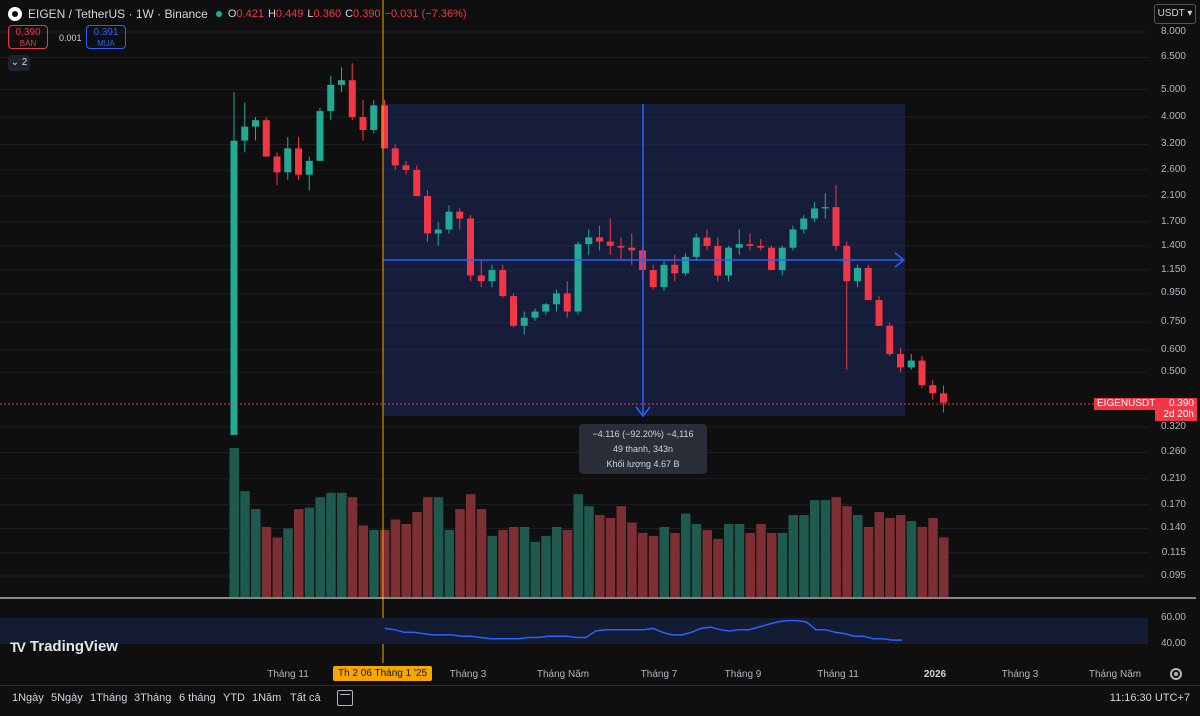 This screenshot has height=716, width=1200. I want to click on currency-select-label: USDT, so click(1171, 13).